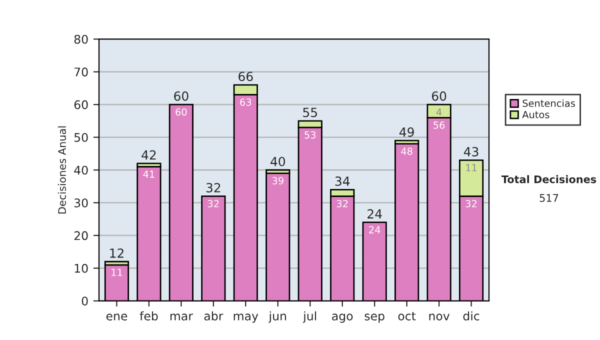 The width and height of the screenshot is (600, 340). What do you see at coordinates (548, 103) in the screenshot?
I see `legend-label: Sentencias` at bounding box center [548, 103].